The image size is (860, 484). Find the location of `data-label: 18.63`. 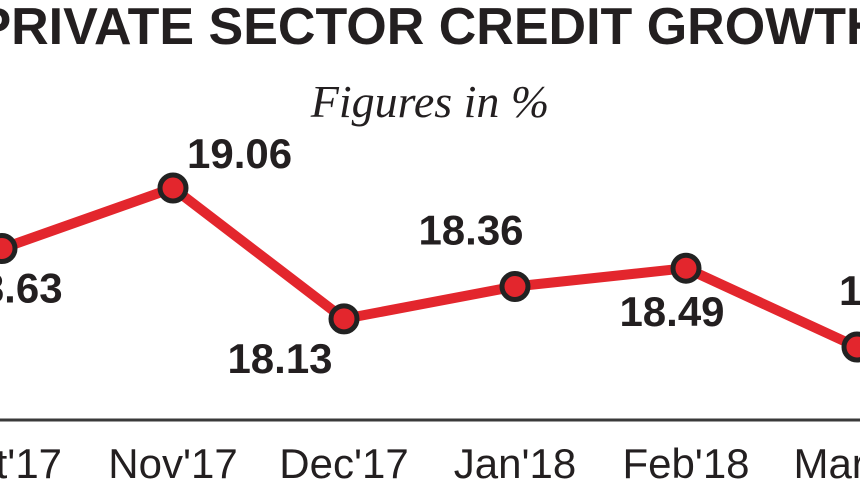

data-label: 18.63 is located at coordinates (31, 288).